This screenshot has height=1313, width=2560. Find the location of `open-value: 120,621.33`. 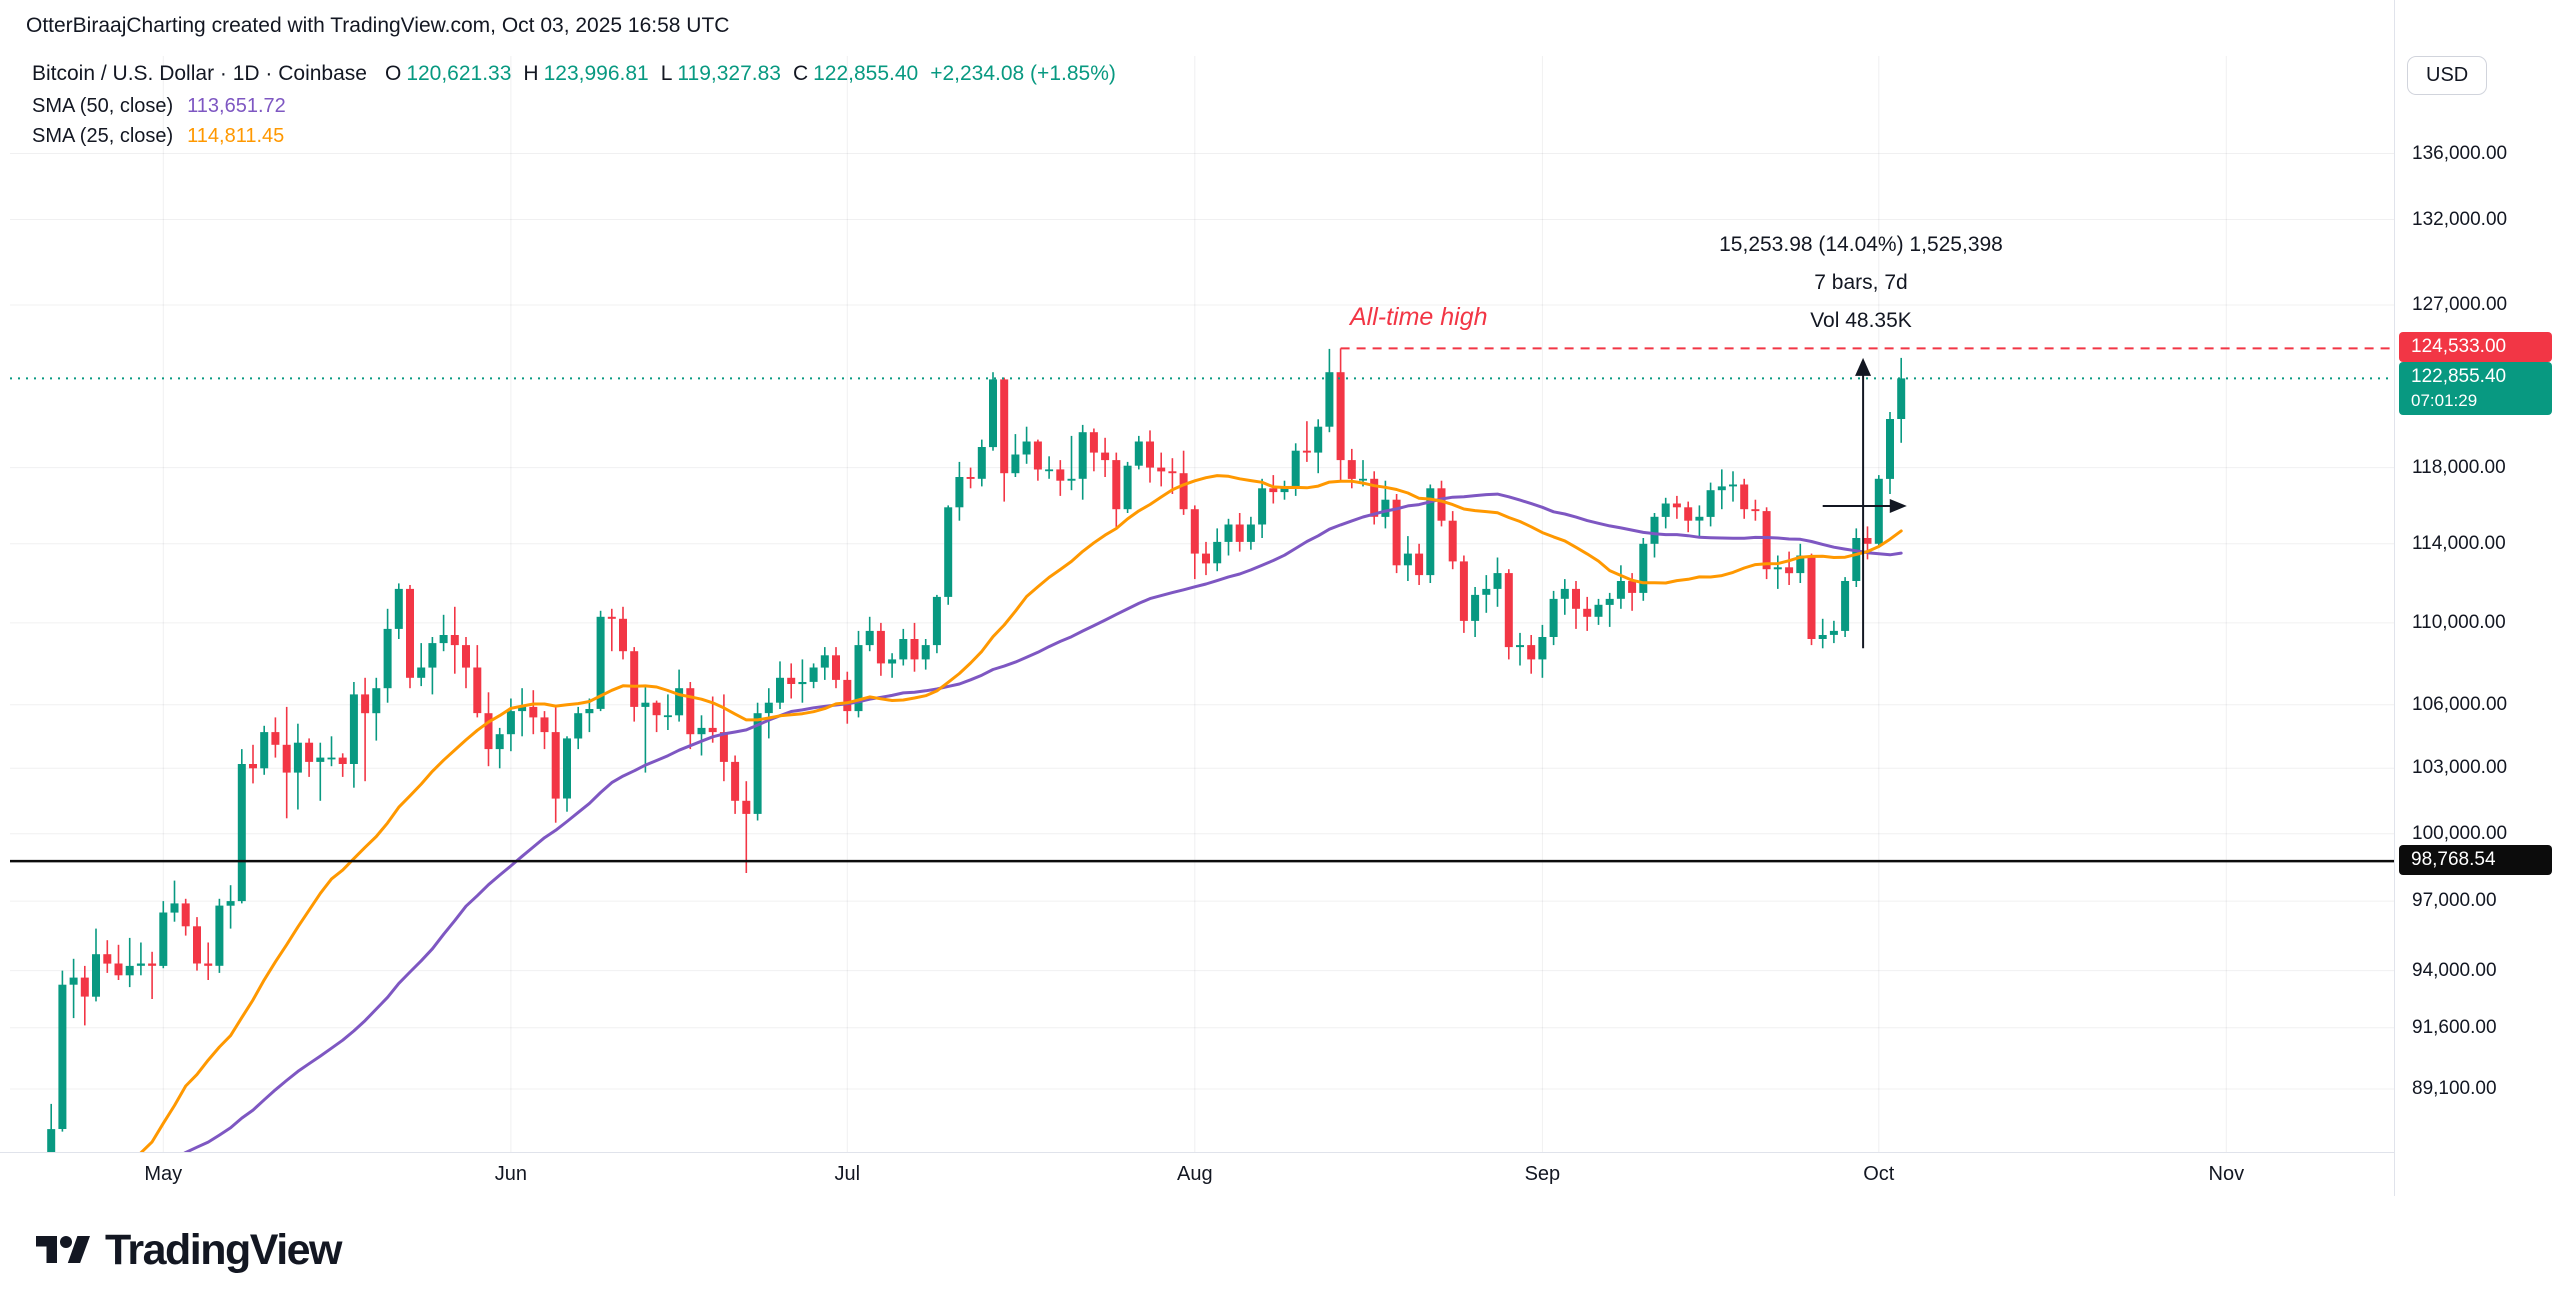

open-value: 120,621.33 is located at coordinates (459, 73).